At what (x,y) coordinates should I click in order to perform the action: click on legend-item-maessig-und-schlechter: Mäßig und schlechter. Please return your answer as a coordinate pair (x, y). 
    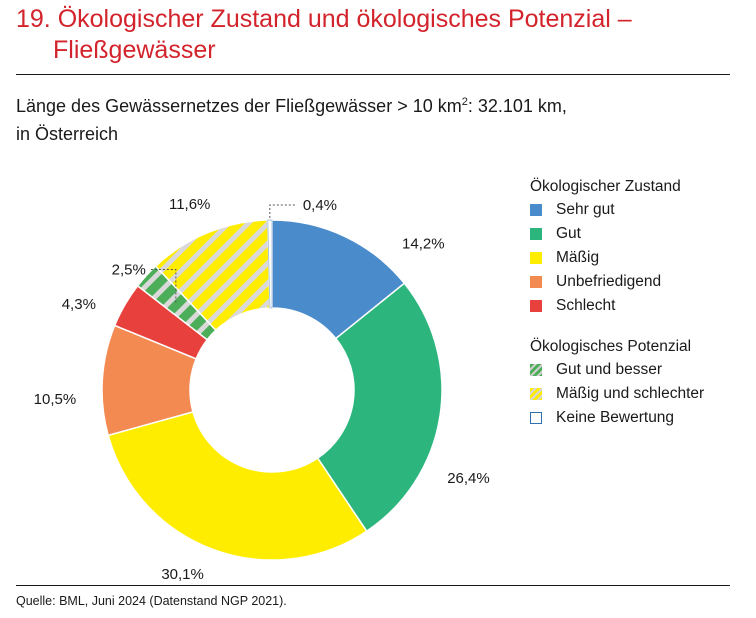
    Looking at the image, I should click on (642, 394).